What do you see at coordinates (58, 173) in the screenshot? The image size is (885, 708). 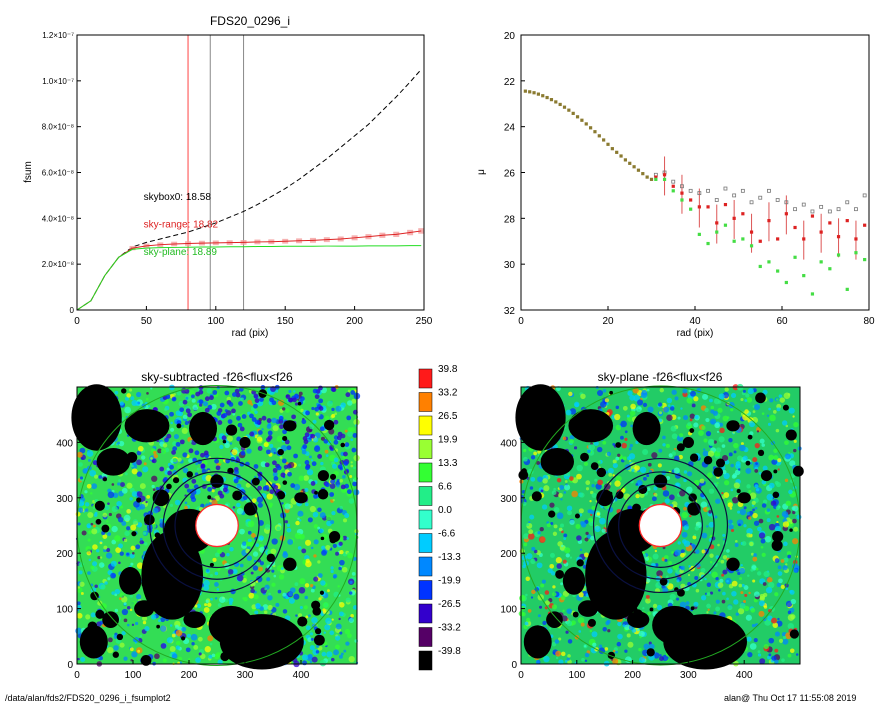 I see `y-tick-label: 6.0×10⁻⁸` at bounding box center [58, 173].